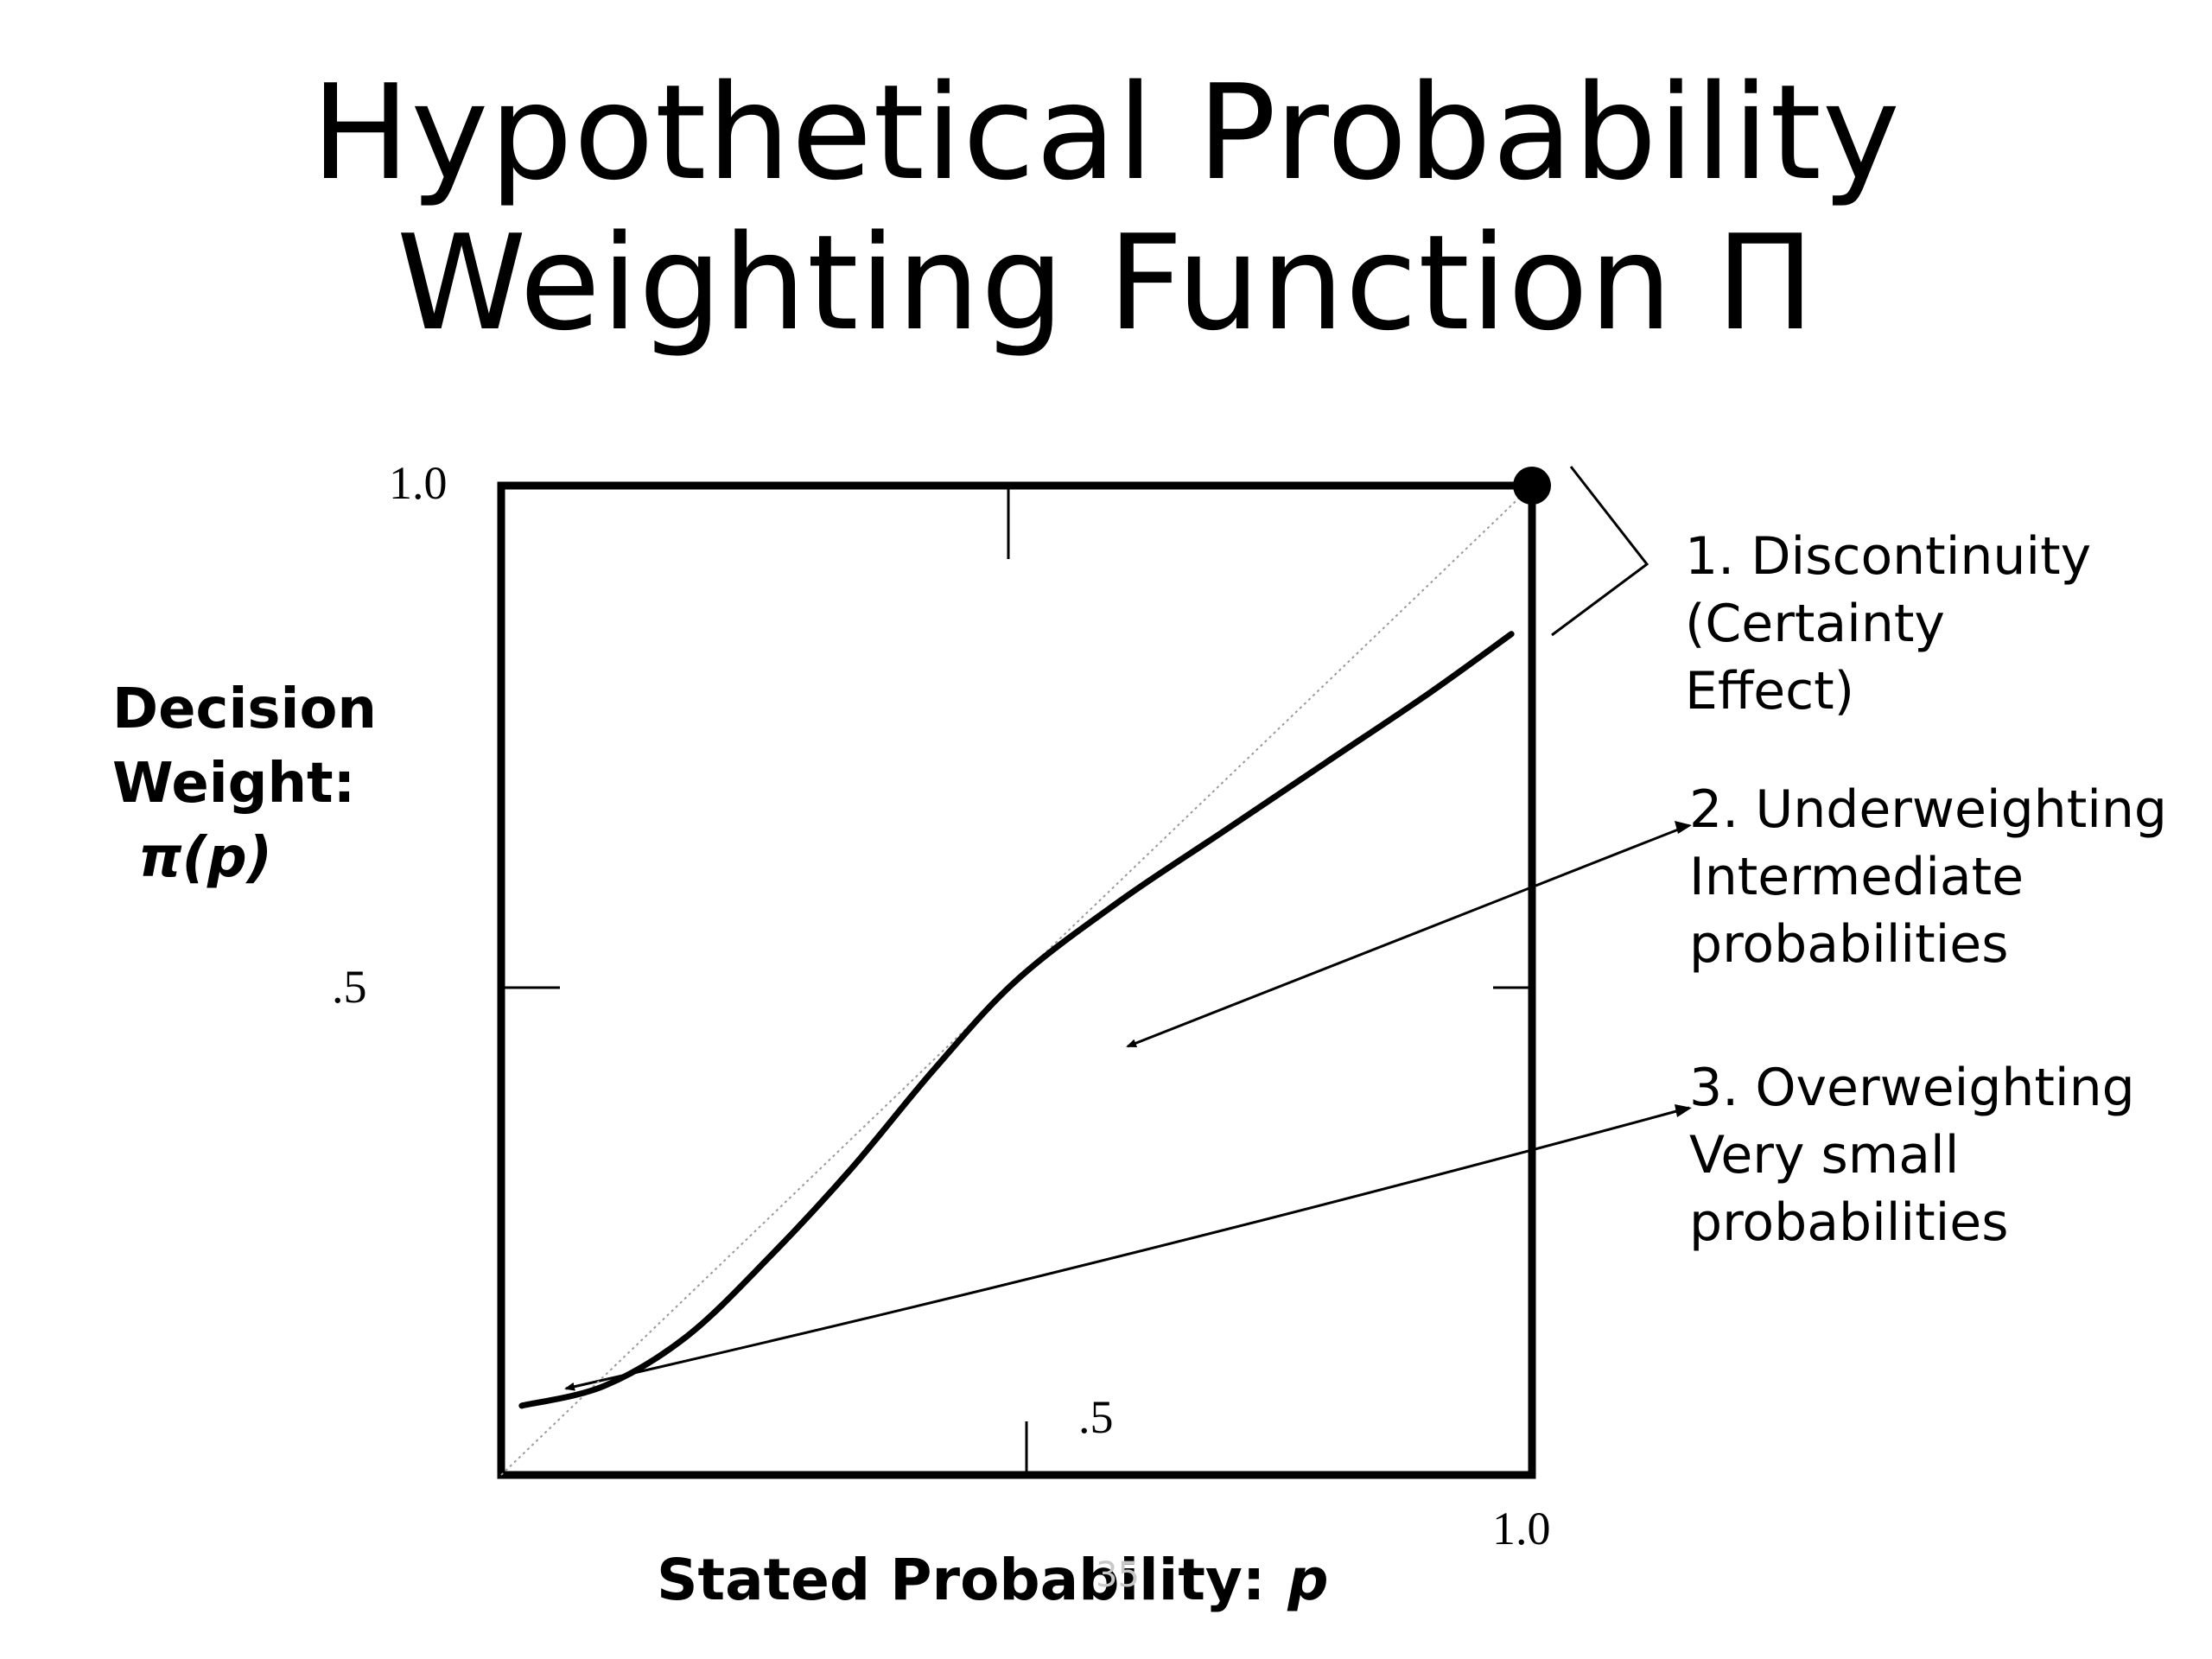 This screenshot has width=2212, height=1659. What do you see at coordinates (234, 784) in the screenshot?
I see `y-axis-label-line2: Weight:` at bounding box center [234, 784].